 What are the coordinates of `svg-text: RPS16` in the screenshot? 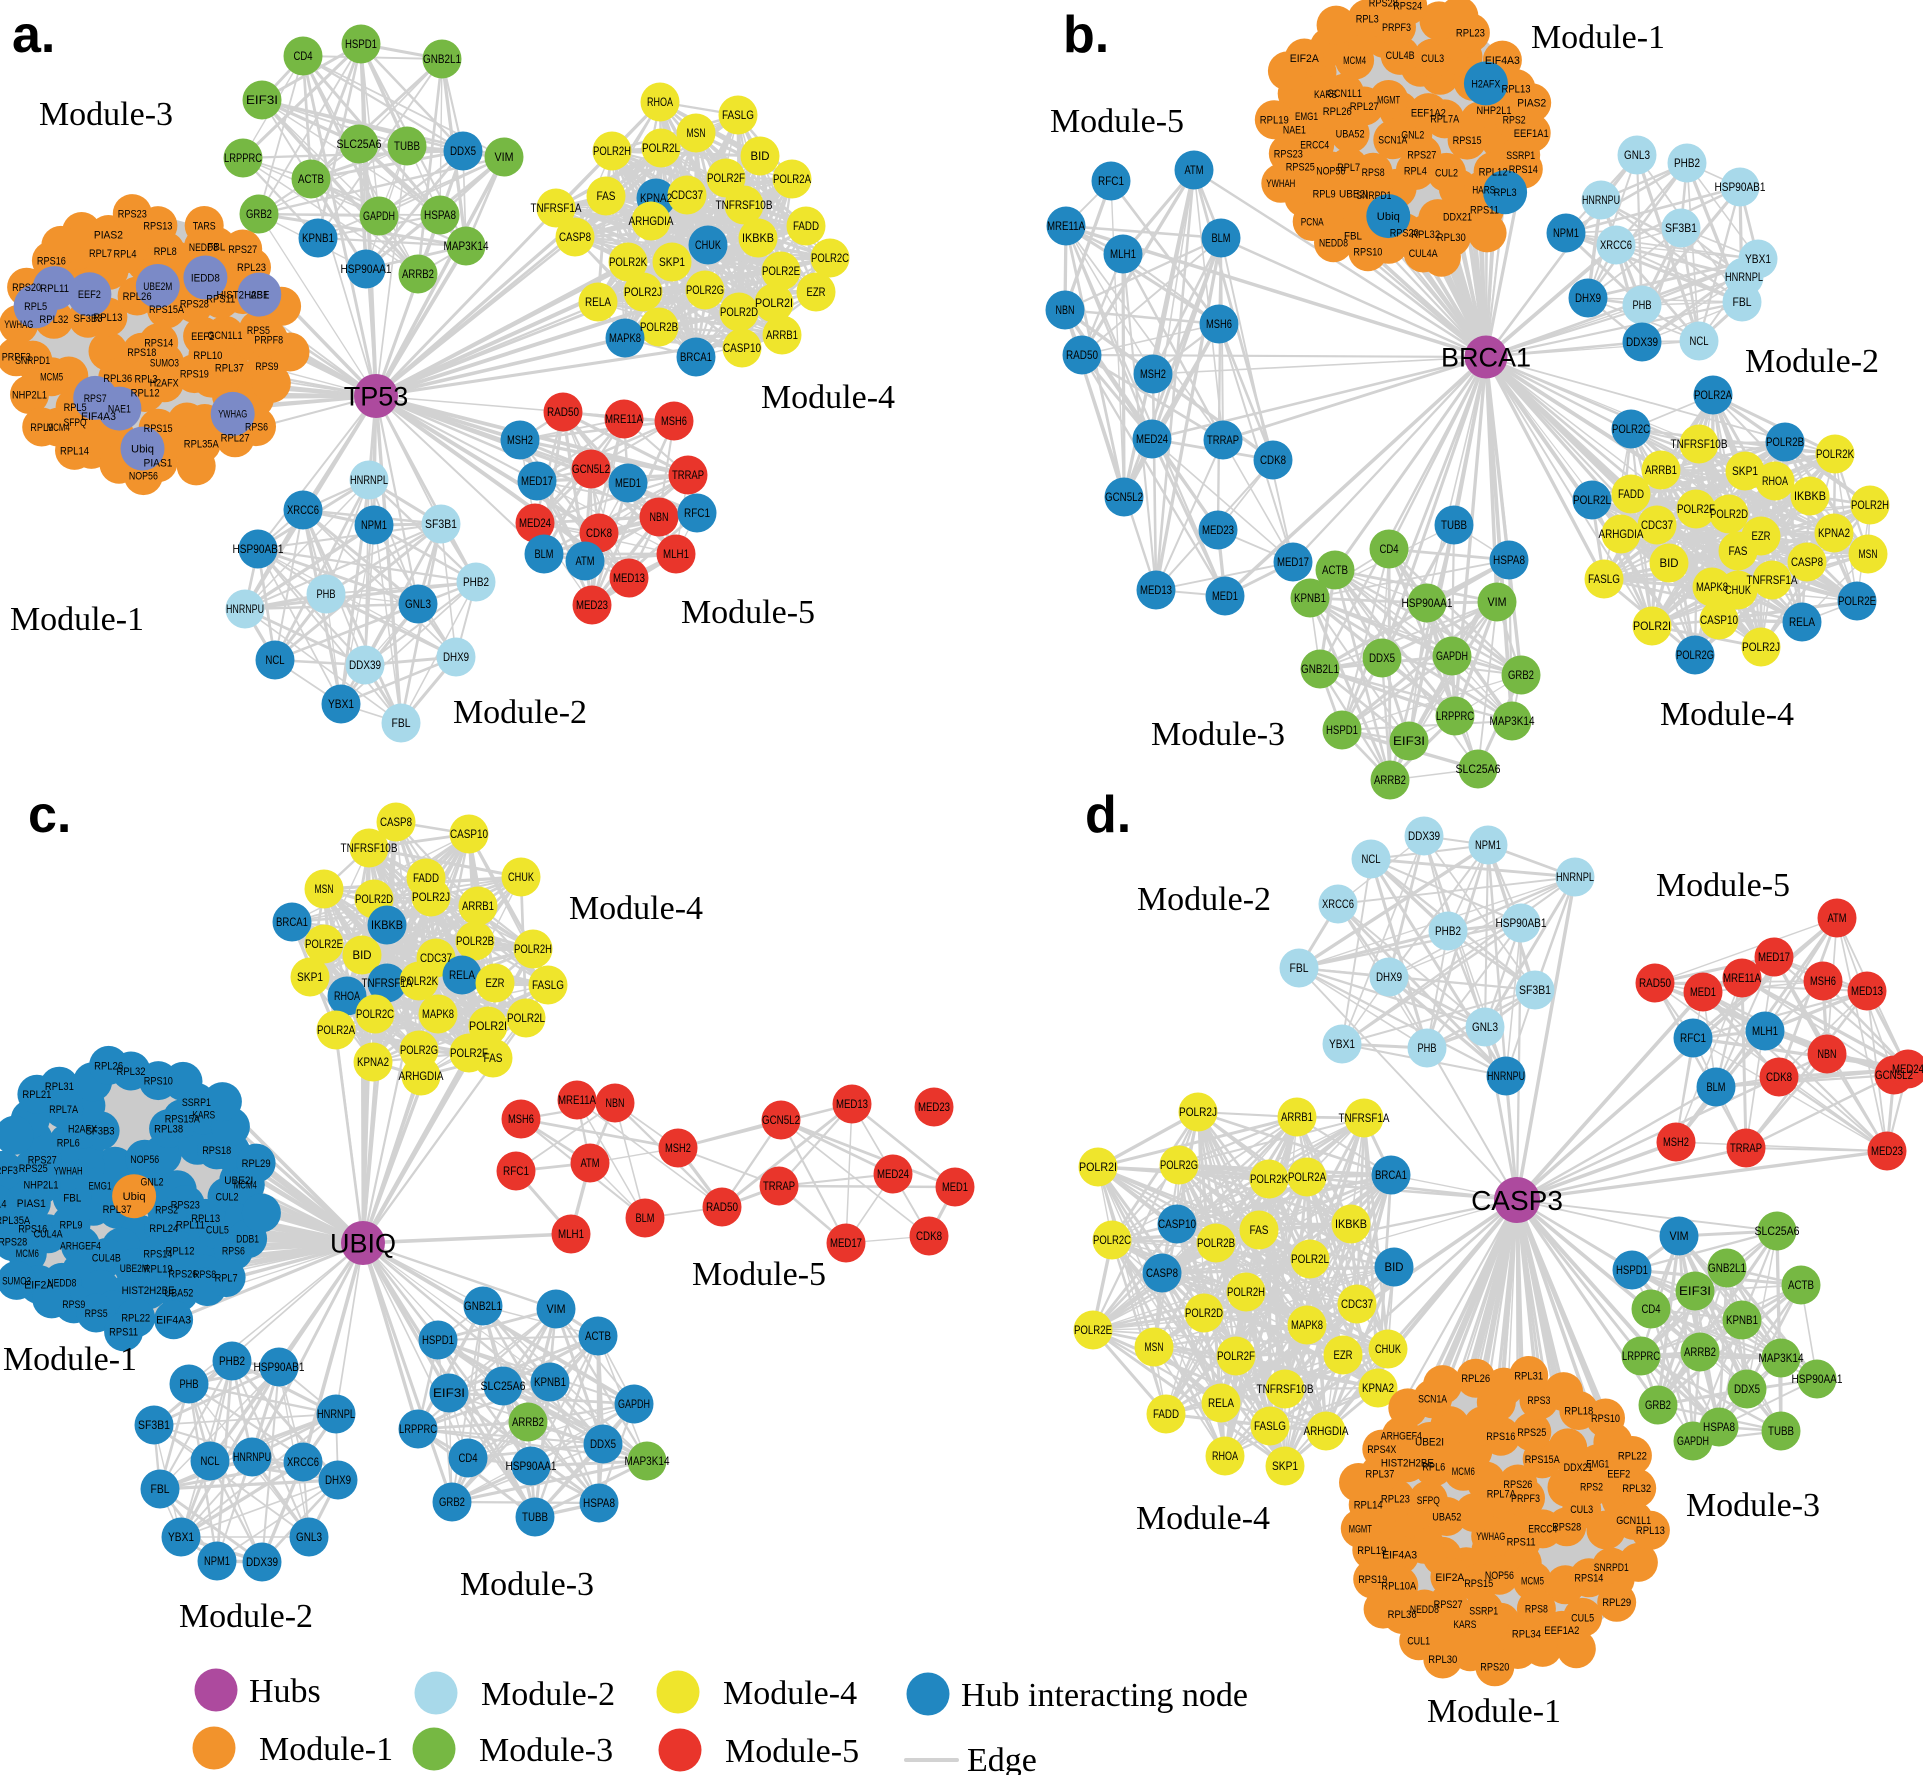 It's located at (1500, 1437).